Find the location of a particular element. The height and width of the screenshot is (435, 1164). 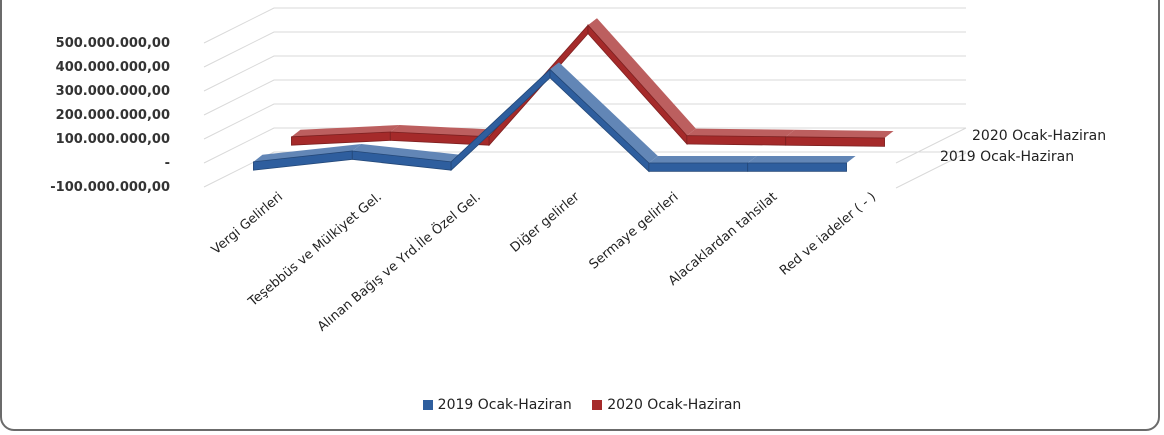

depth-axis: 2020 Ocak-Haziran 2019 Ocak-Haziran is located at coordinates (1023, 146).